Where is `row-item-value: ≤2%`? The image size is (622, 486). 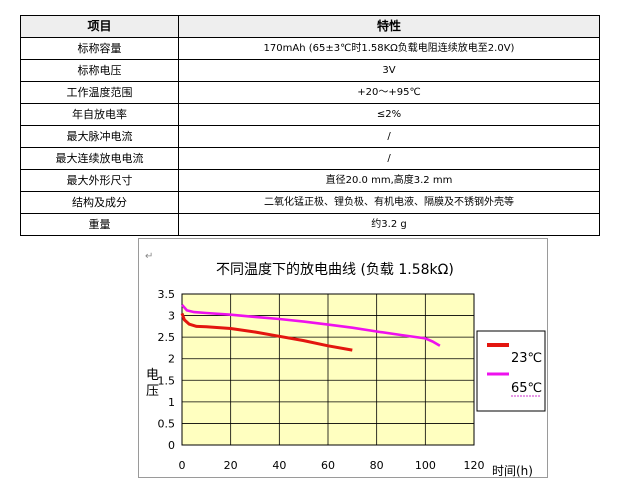
row-item-value: ≤2% is located at coordinates (389, 114).